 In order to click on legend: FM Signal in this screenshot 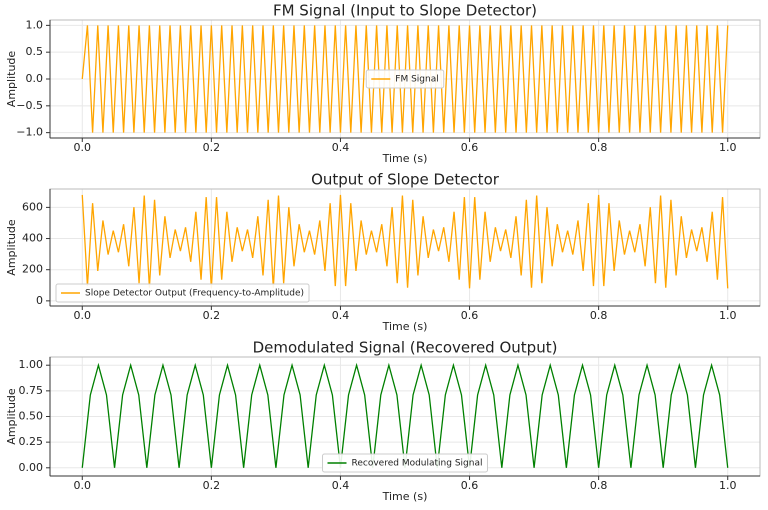, I will do `click(405, 79)`.